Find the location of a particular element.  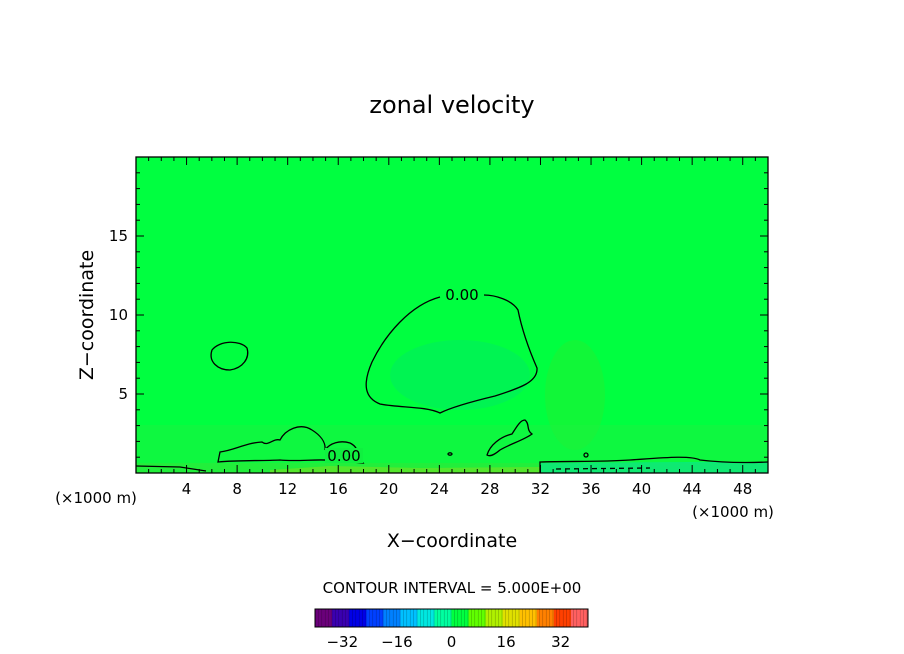

x-axis-label: X−coordinate is located at coordinates (452, 541).